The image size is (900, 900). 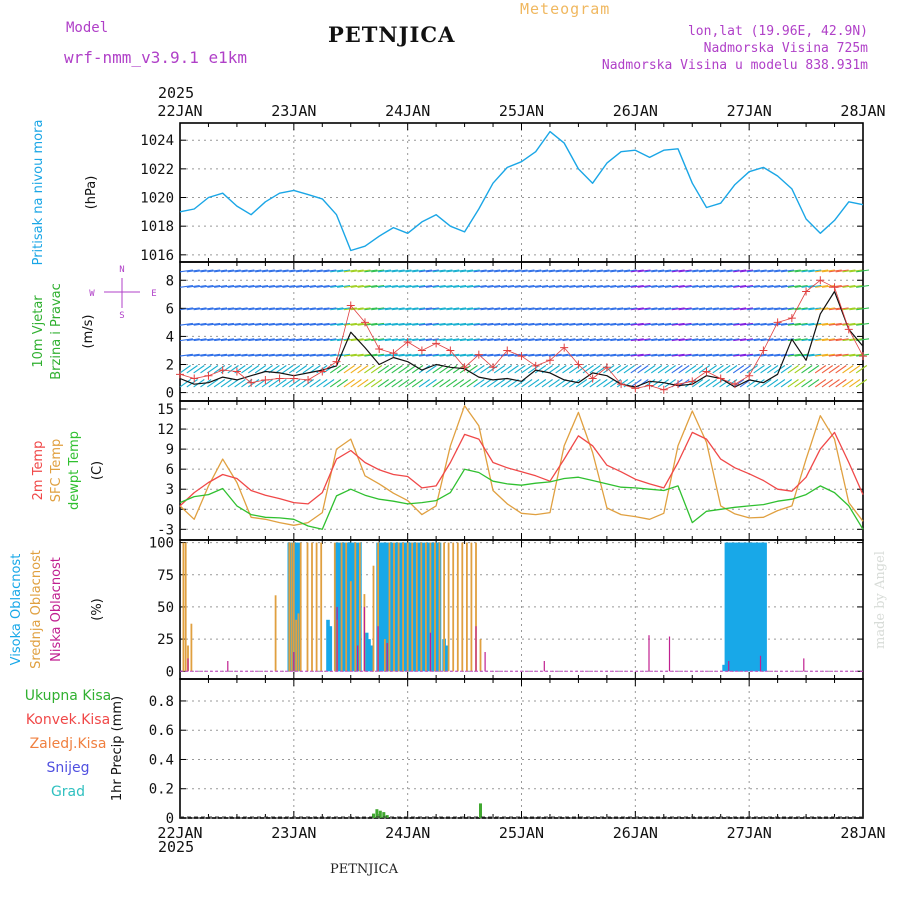 What do you see at coordinates (161, 790) in the screenshot?
I see `y-tick-label: 0.2` at bounding box center [161, 790].